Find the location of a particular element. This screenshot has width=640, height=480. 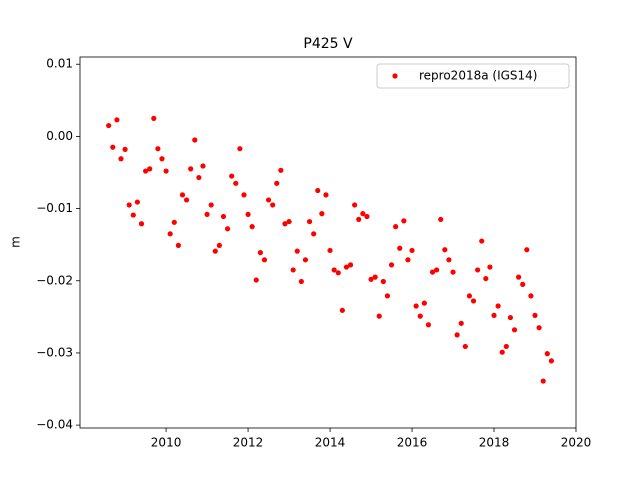

y-tick-label: 0.00 is located at coordinates (59, 136).